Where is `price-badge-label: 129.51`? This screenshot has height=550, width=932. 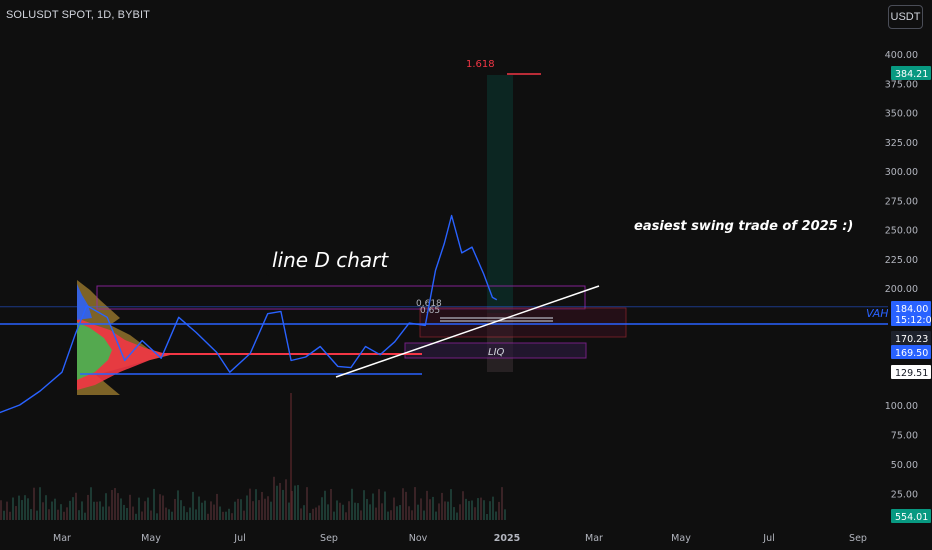 price-badge-label: 129.51 is located at coordinates (911, 373).